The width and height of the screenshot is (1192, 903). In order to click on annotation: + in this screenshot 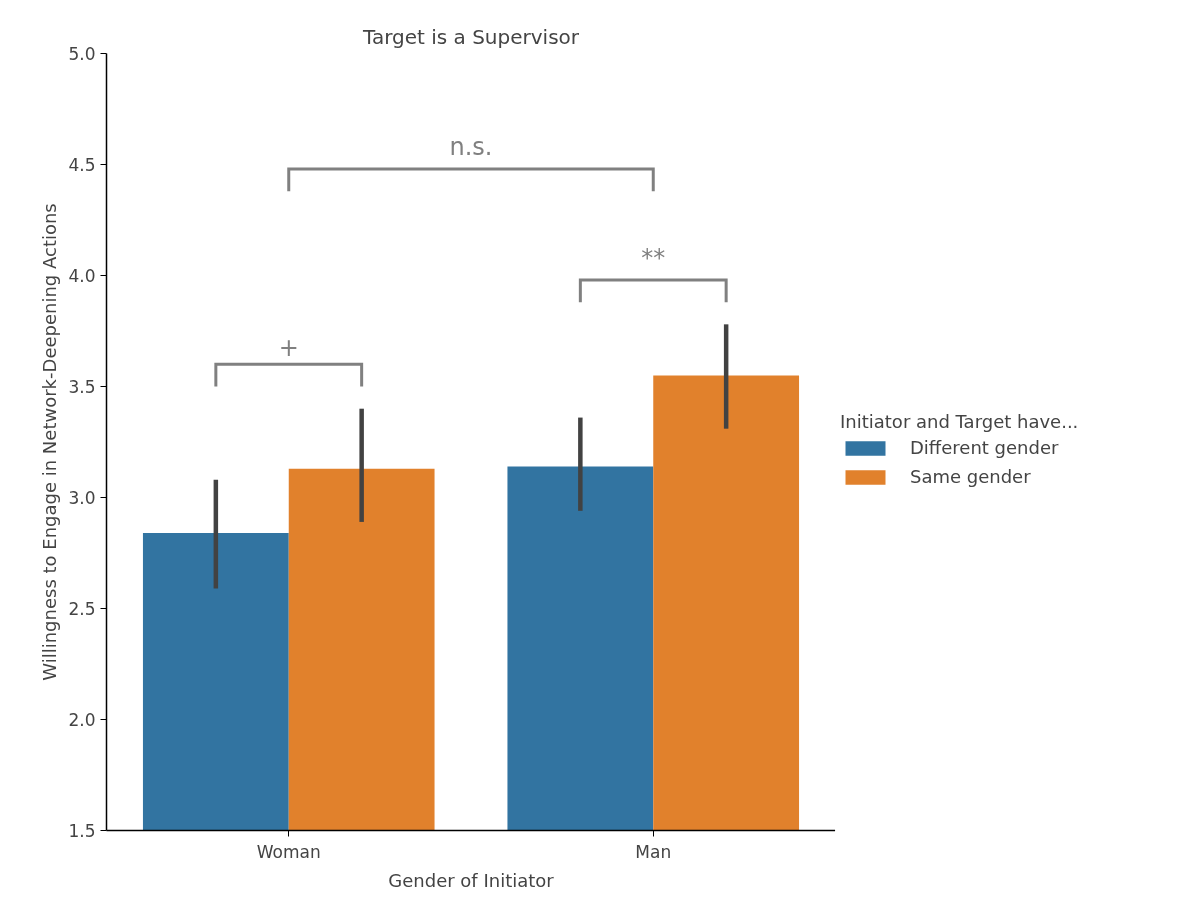, I will do `click(288, 348)`.